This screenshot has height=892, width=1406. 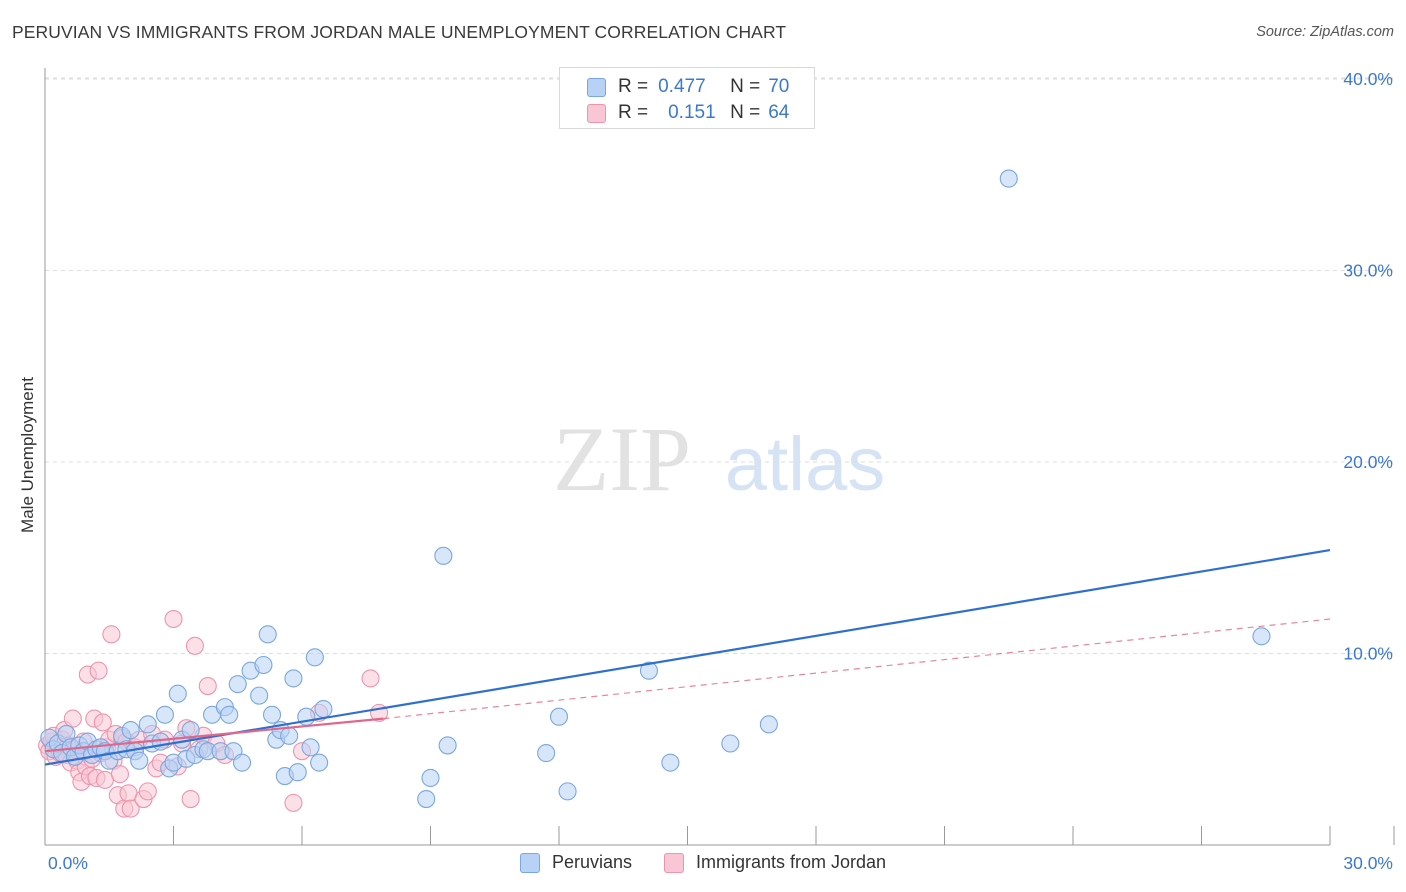 I want to click on watermark-zip: ZIP, so click(x=622, y=459).